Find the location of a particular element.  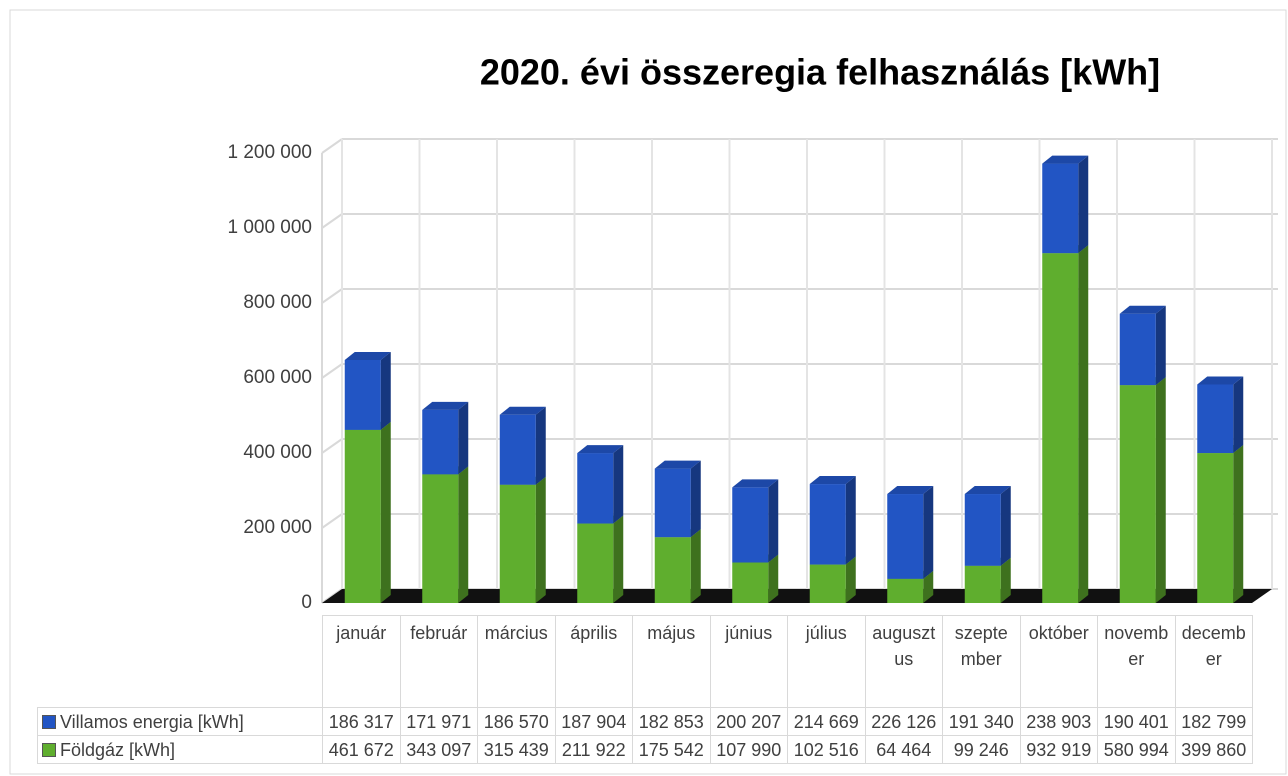

floor is located at coordinates (797, 596).